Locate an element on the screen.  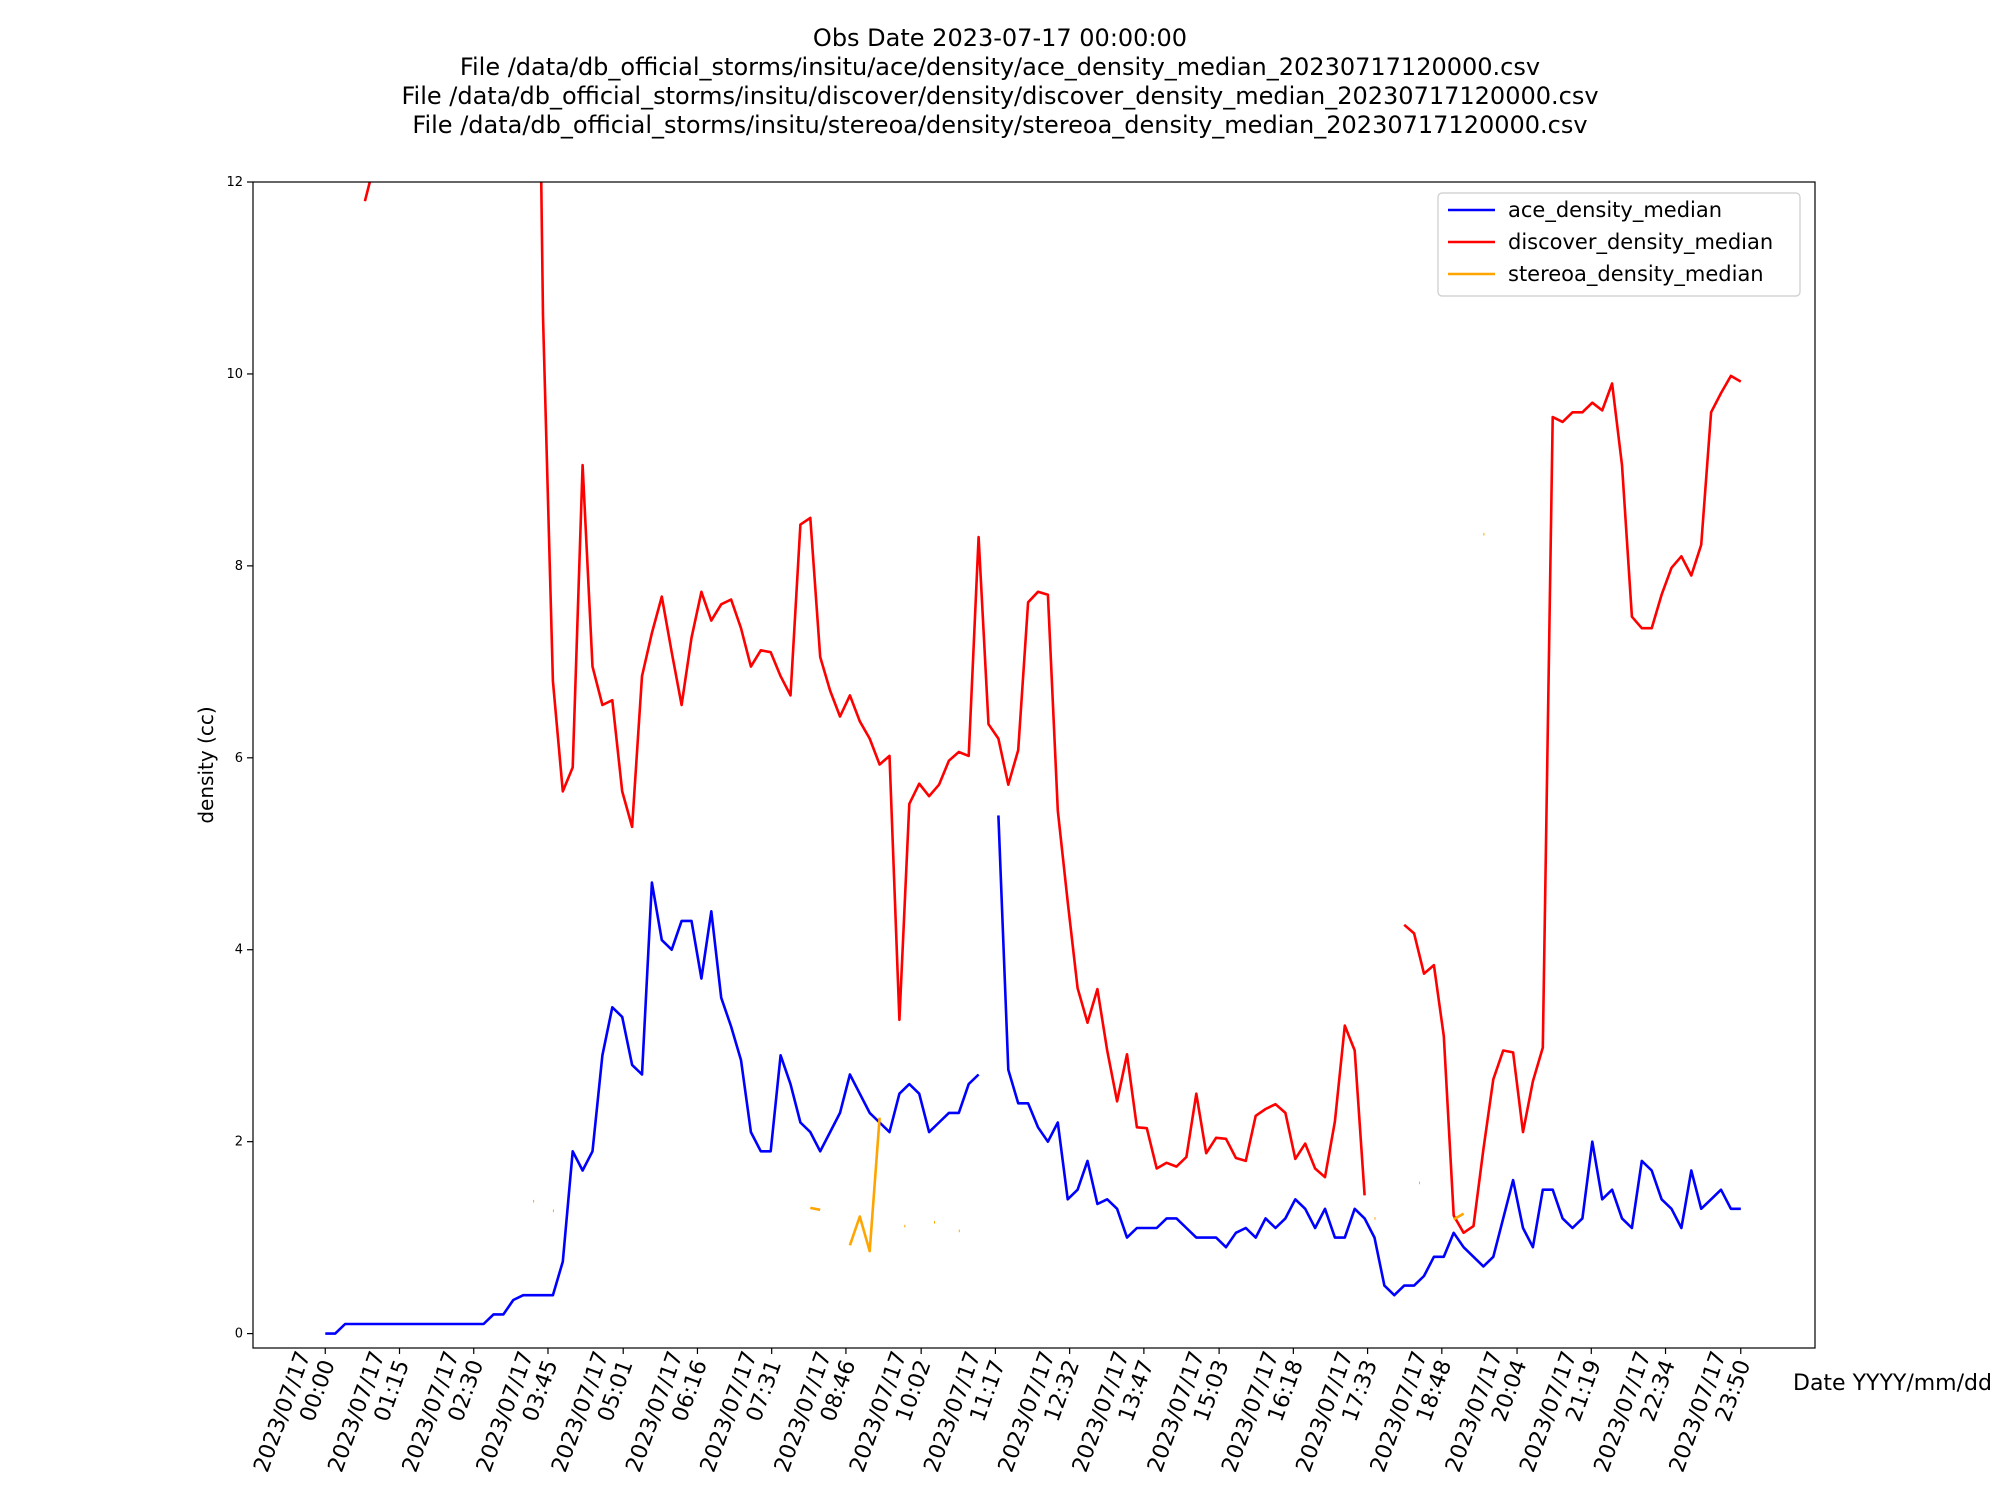
legend-label-stereoa-density-median: stereoa_density_median is located at coordinates (1636, 274).